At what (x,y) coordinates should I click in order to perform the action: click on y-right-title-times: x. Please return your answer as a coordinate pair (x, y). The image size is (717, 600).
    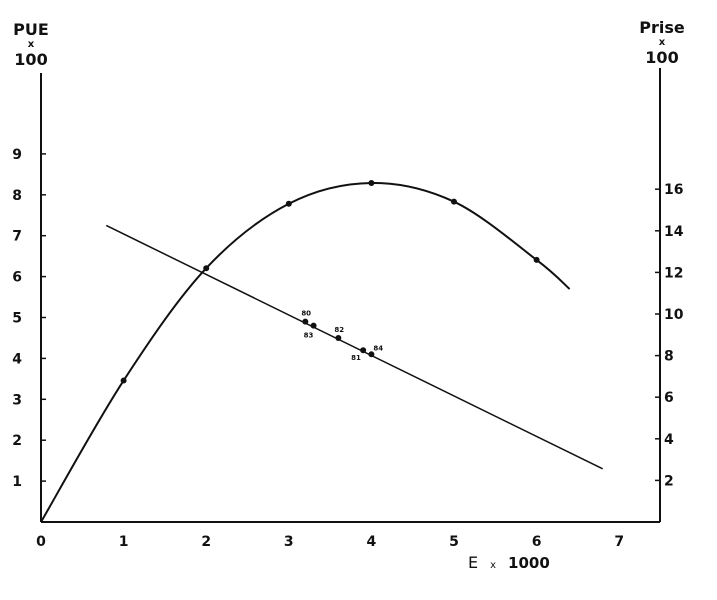
    Looking at the image, I should click on (662, 42).